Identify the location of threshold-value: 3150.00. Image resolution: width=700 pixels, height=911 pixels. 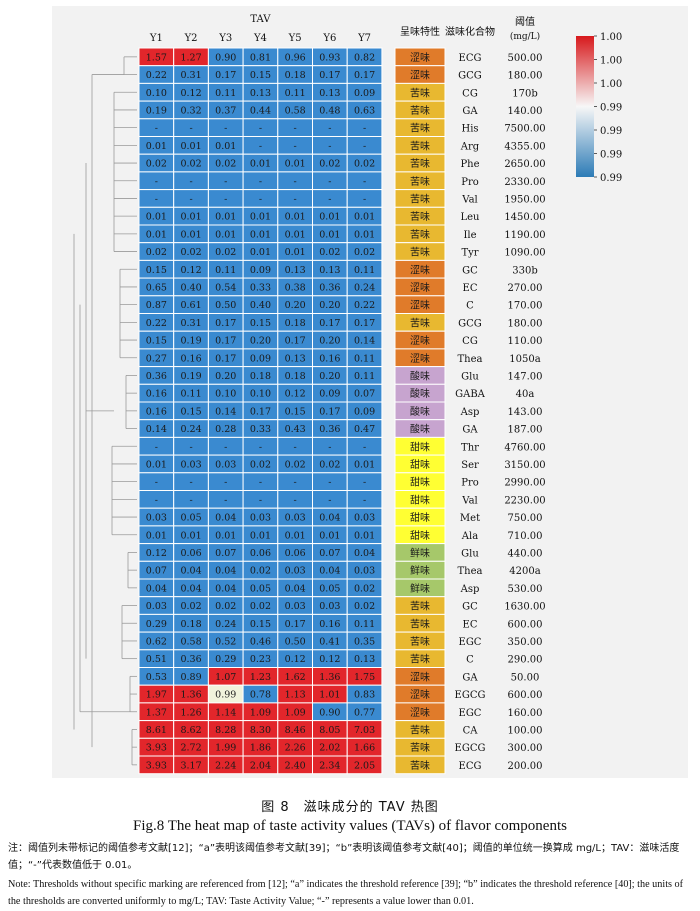
(524, 465).